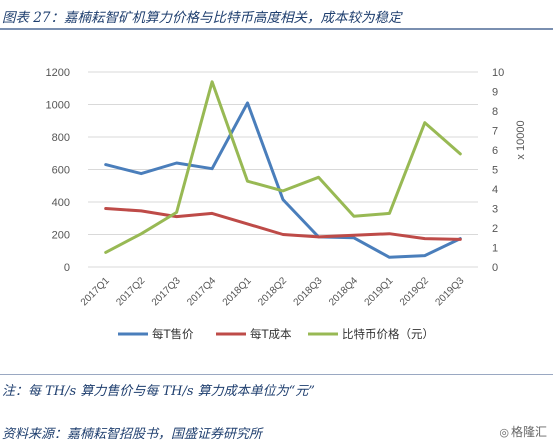 This screenshot has height=448, width=553. I want to click on y-right-tick-label: 3, so click(495, 210).